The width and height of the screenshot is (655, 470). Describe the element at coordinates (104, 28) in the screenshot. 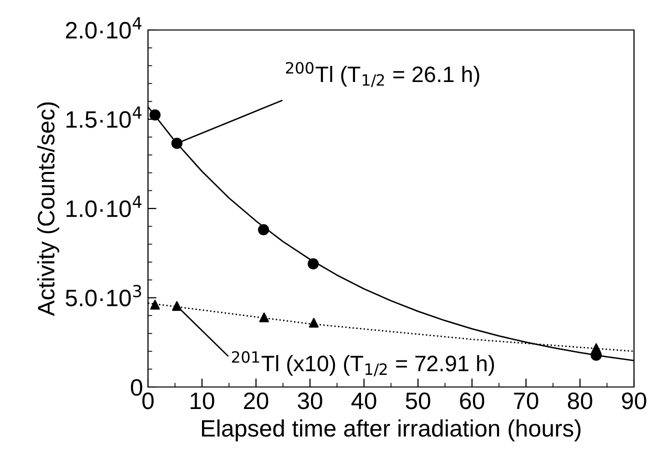

I see `y-tick-label: 2.0·10$^{4}$` at that location.